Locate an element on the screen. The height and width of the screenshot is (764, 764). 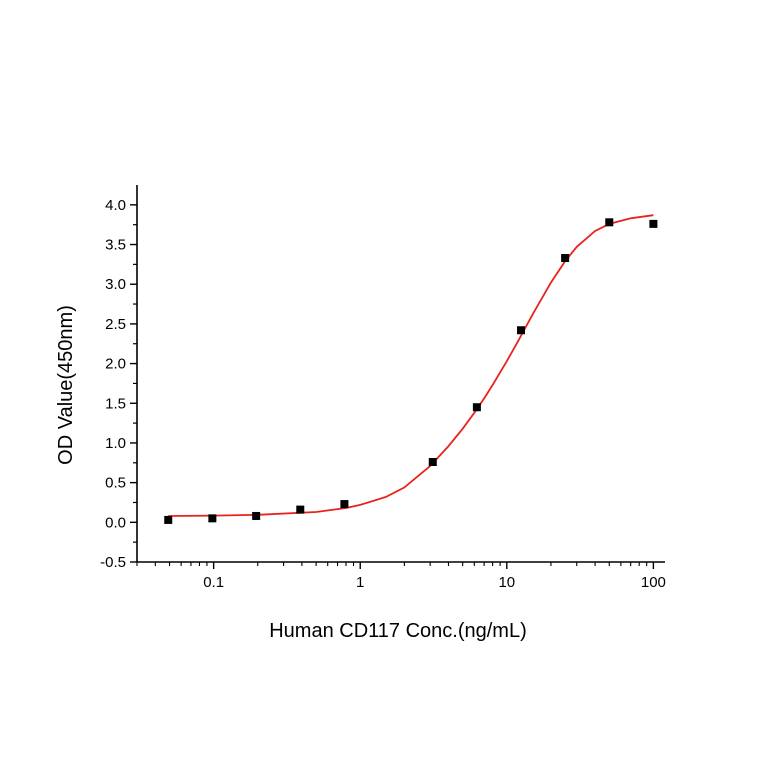
y-tick-label: 3.5 is located at coordinates (115, 245).